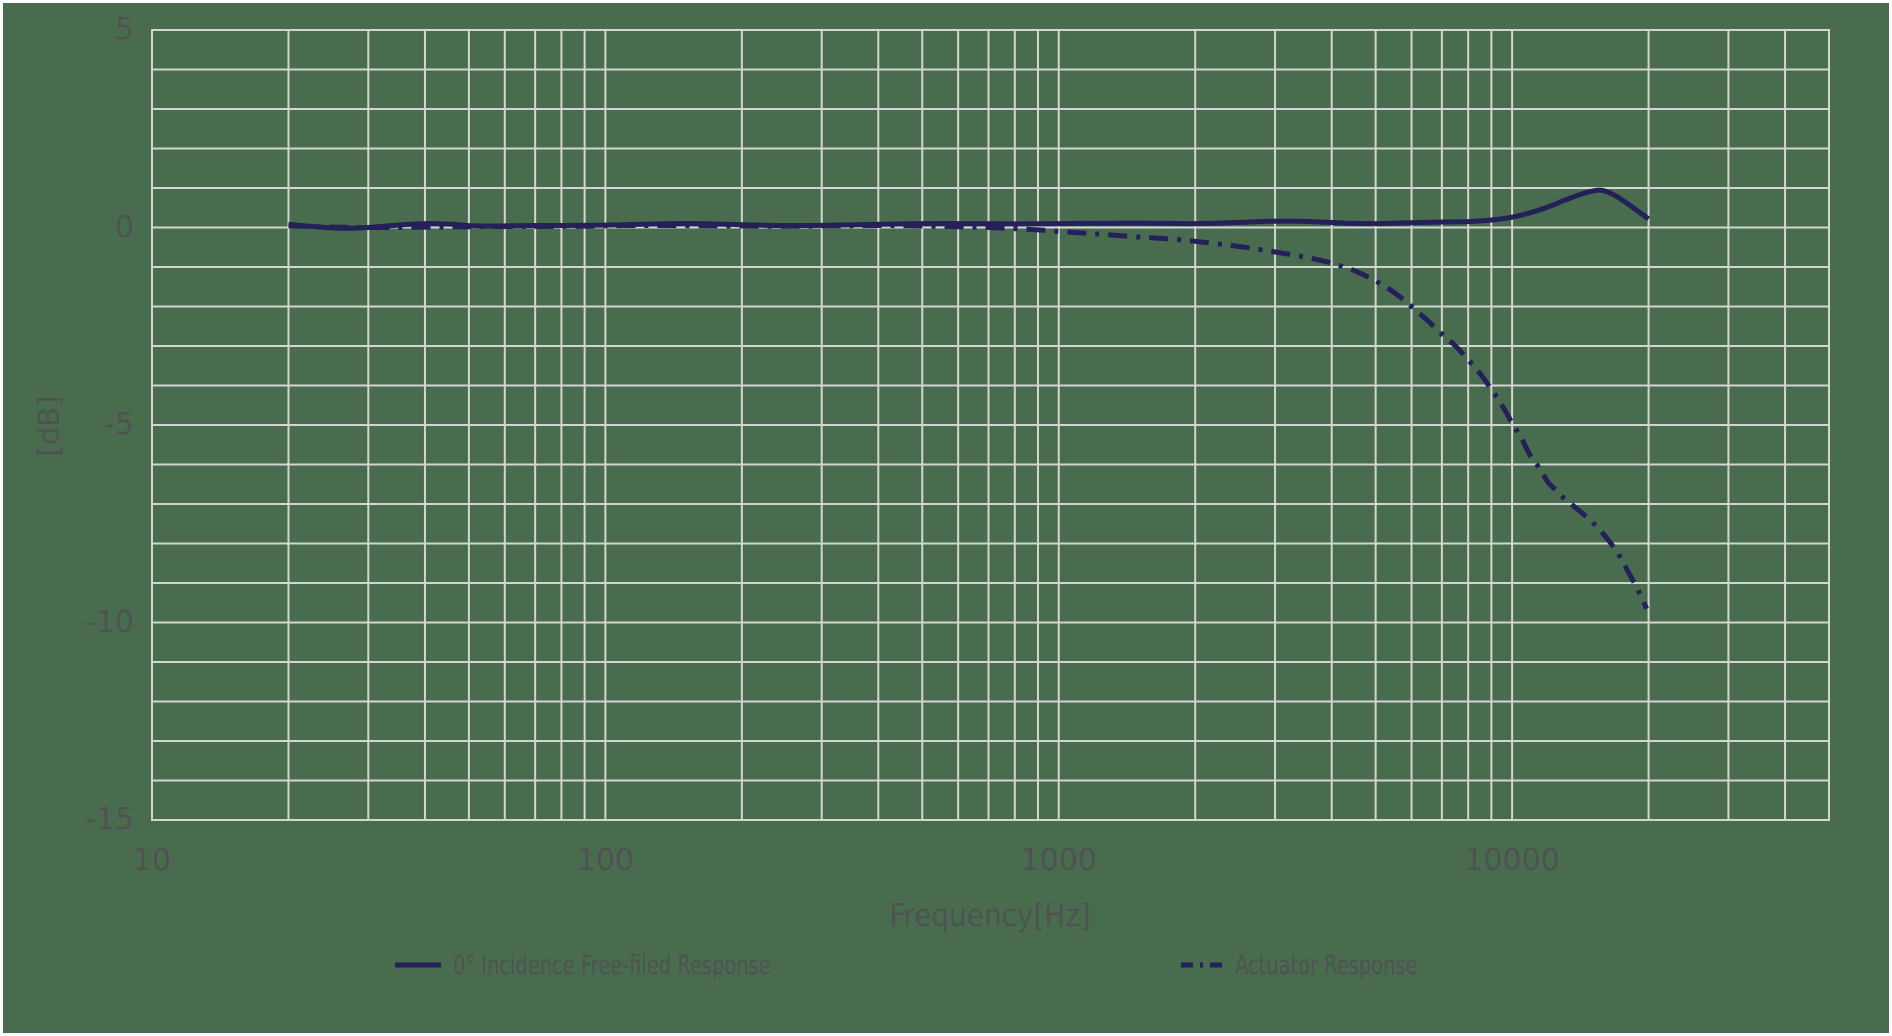 The height and width of the screenshot is (1036, 1892). Describe the element at coordinates (990, 916) in the screenshot. I see `x-axis-title: Frequency[Hz]` at that location.